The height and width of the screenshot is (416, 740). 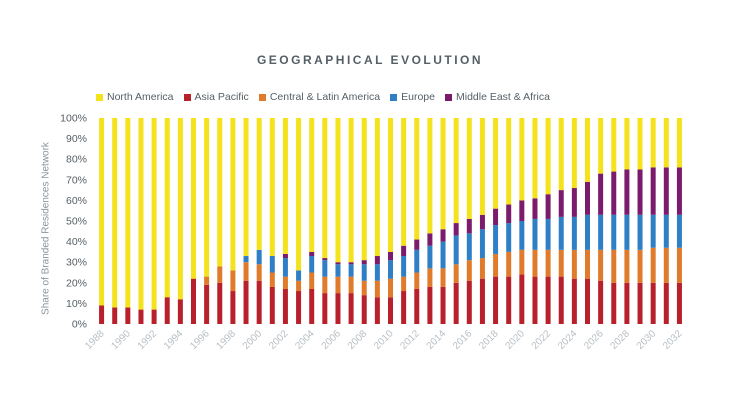 What do you see at coordinates (227, 340) in the screenshot?
I see `x-tick-label: 1998` at bounding box center [227, 340].